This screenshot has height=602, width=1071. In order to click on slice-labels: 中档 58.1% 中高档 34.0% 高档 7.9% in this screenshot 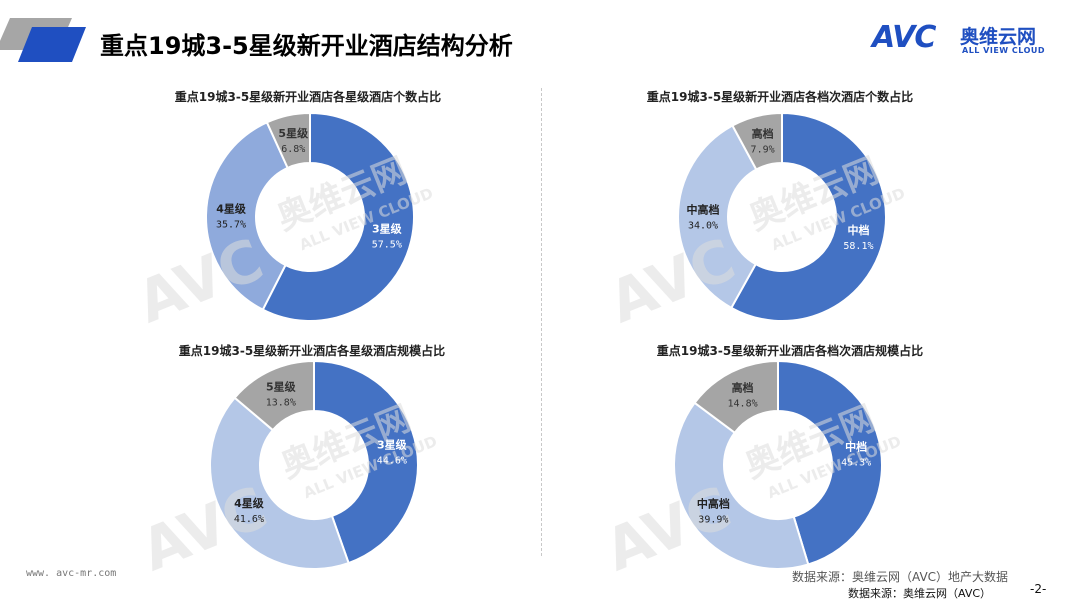, I will do `click(780, 188)`.